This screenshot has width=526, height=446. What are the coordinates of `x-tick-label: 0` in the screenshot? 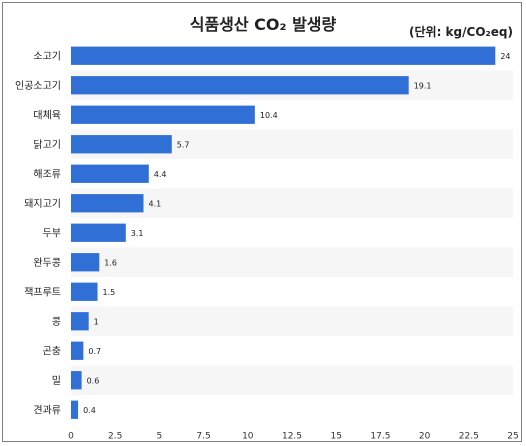 It's located at (71, 437).